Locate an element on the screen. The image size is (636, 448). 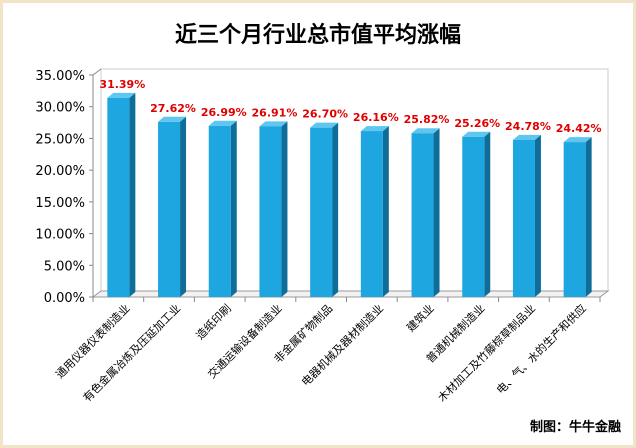
data-label: 26.91% is located at coordinates (275, 112).